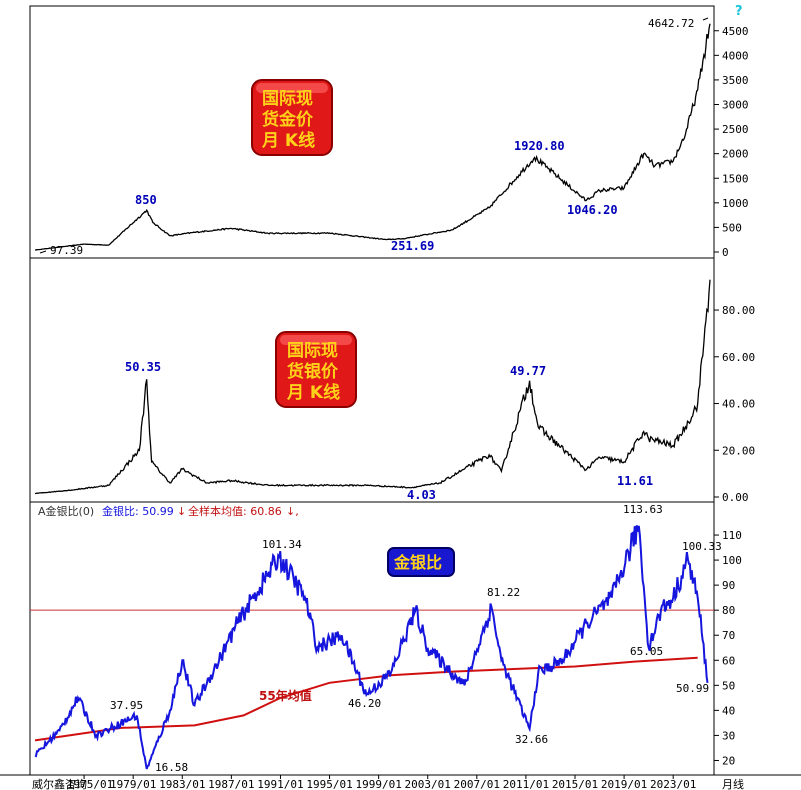 This screenshot has width=801, height=790. Describe the element at coordinates (592, 210) in the screenshot. I see `gold-low-2015-label: 1046.20` at that location.